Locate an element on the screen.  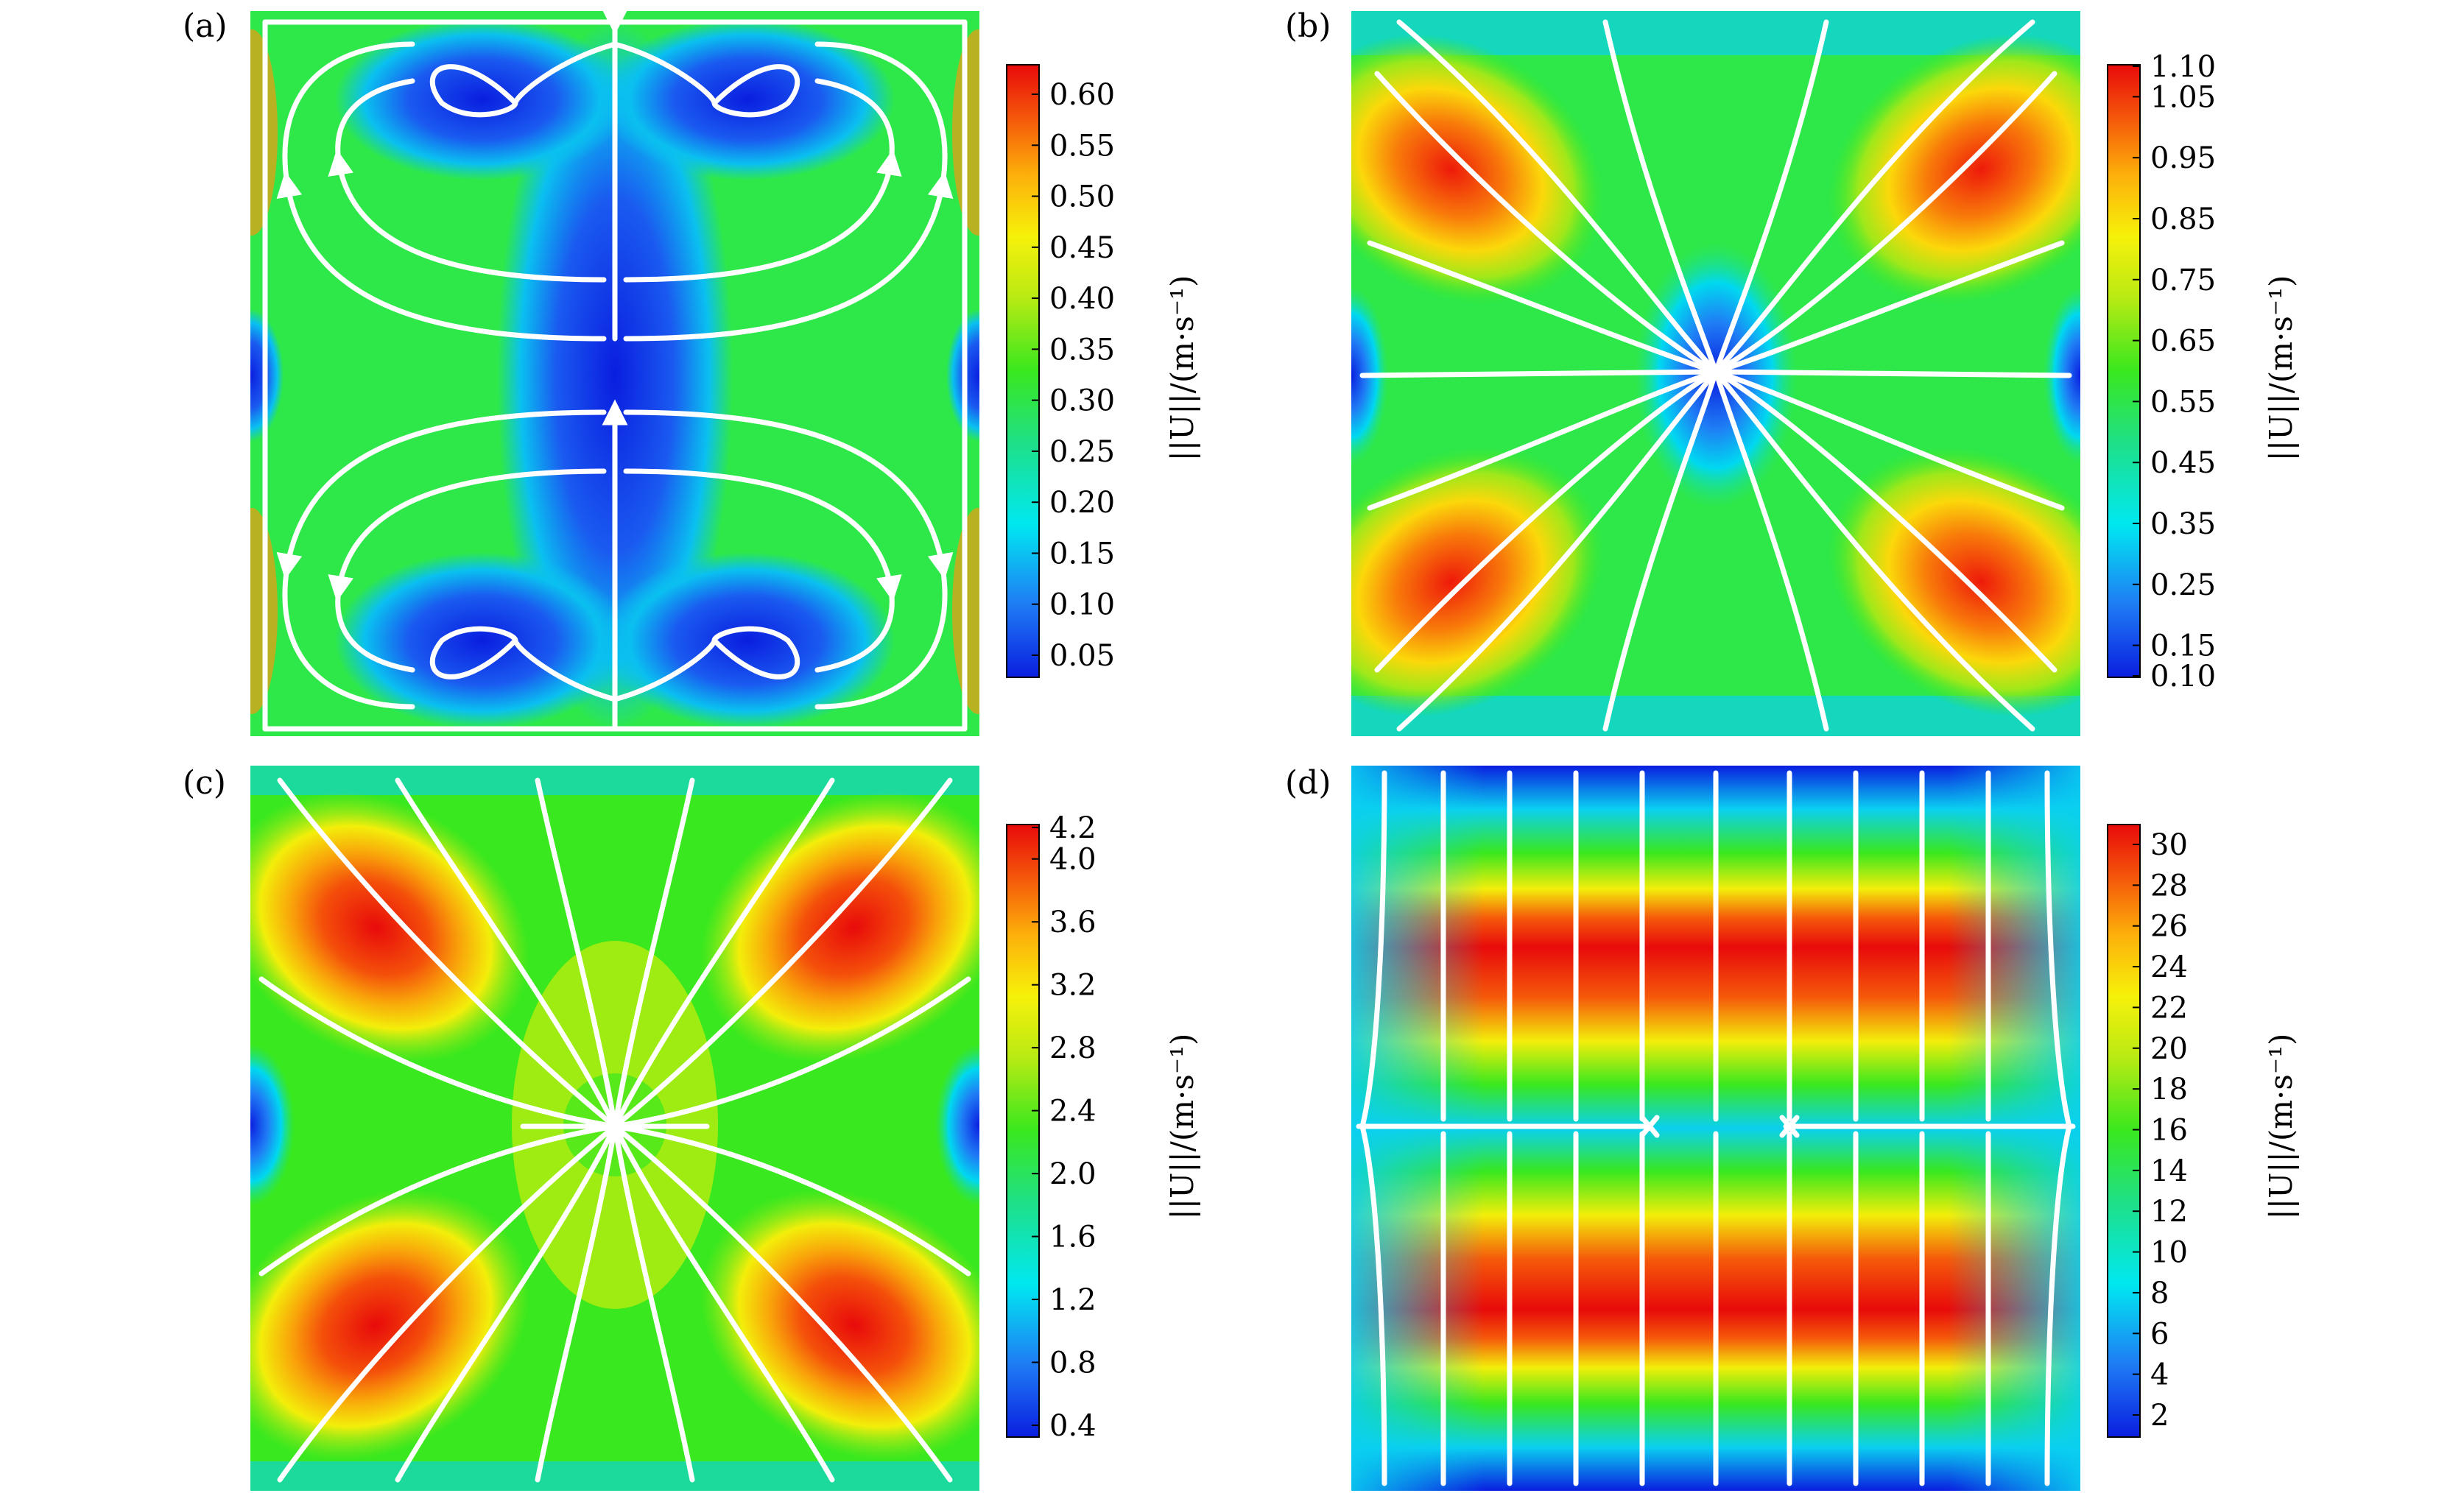
colorbar-tick-label: 1.10 is located at coordinates (2183, 67).